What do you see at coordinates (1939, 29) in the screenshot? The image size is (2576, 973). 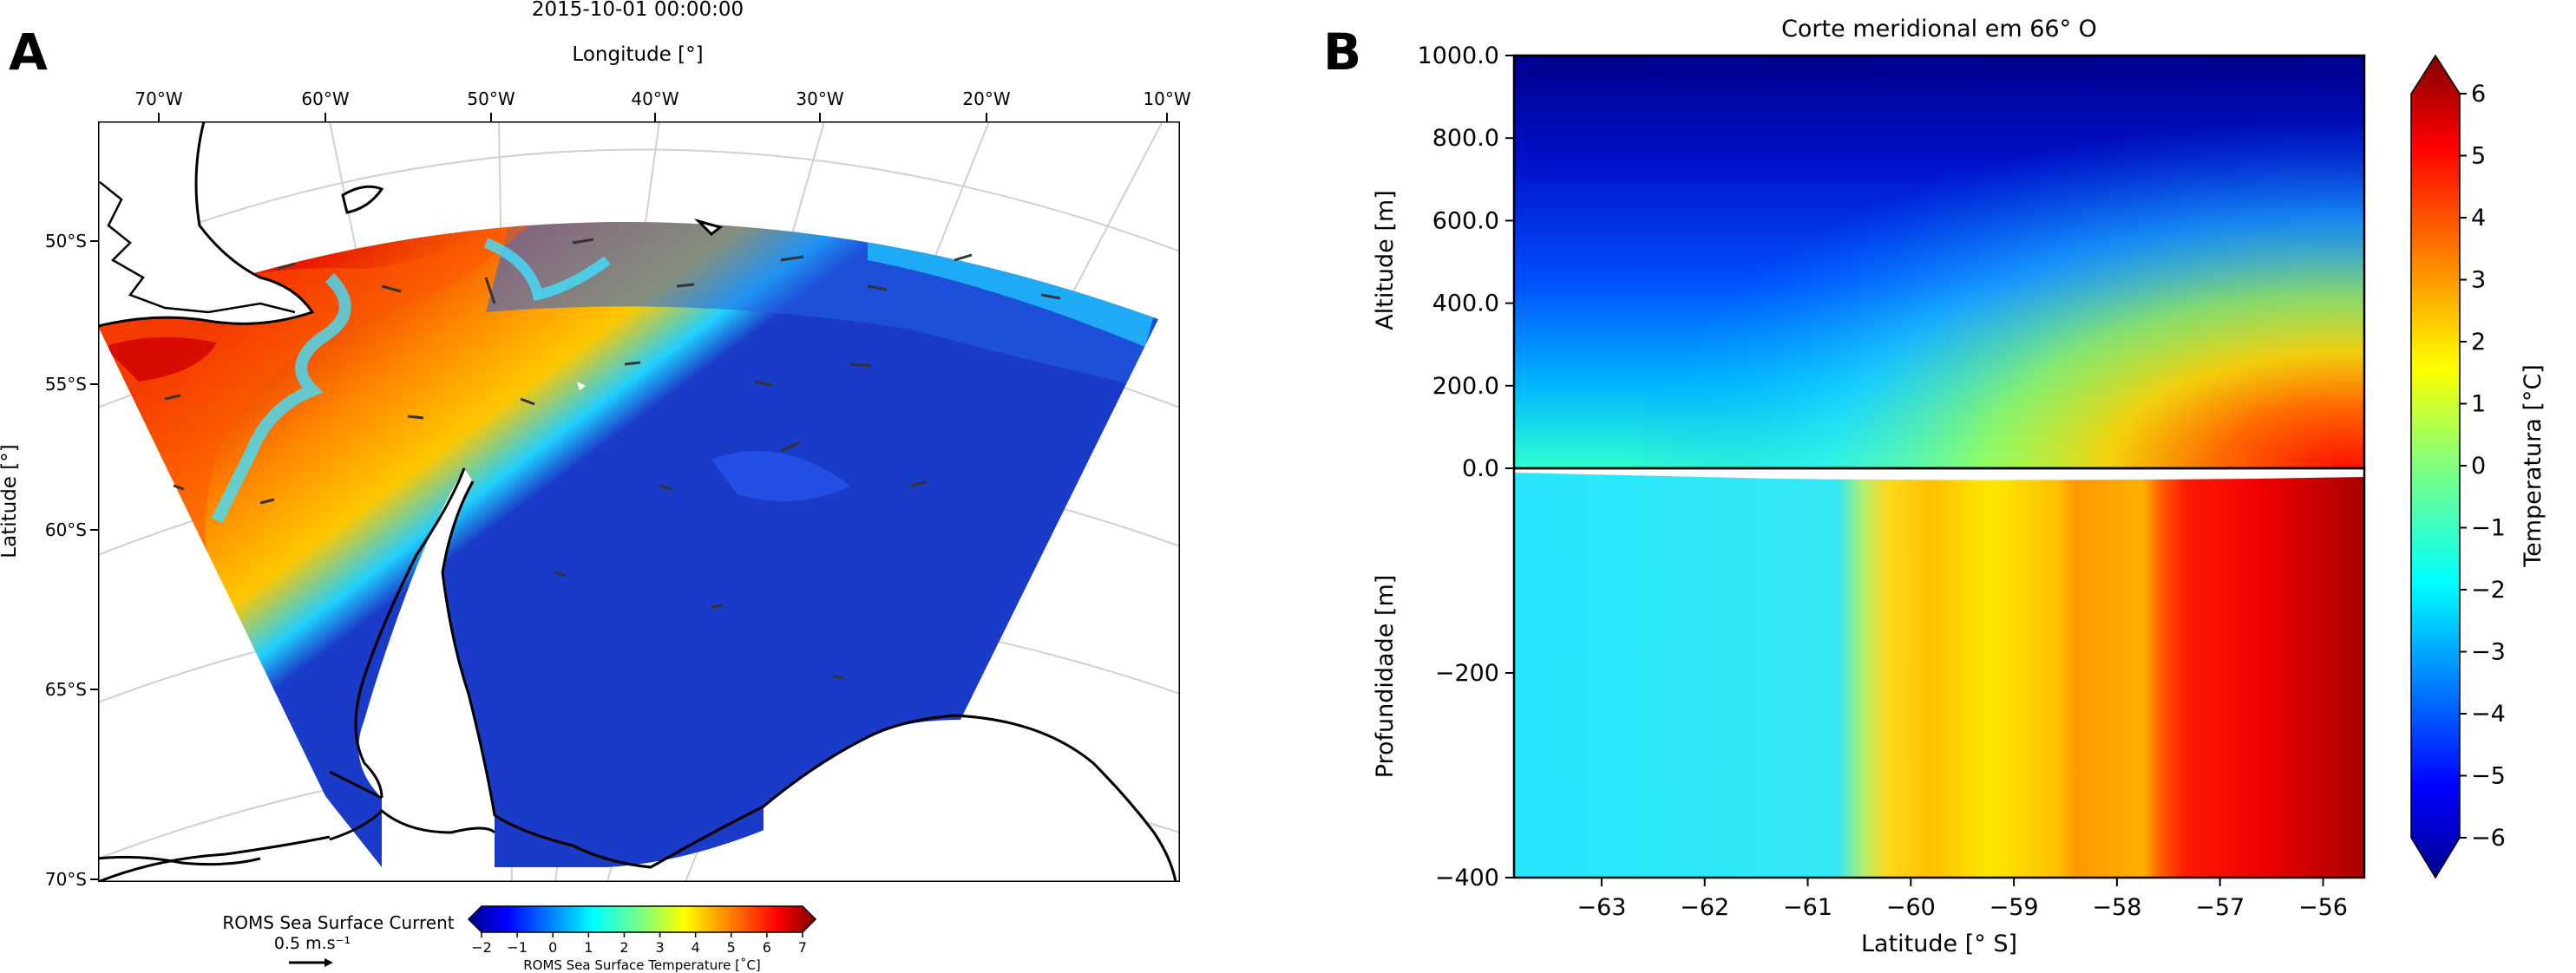 I see `panel-b-title: Corte meridional em 66° O` at bounding box center [1939, 29].